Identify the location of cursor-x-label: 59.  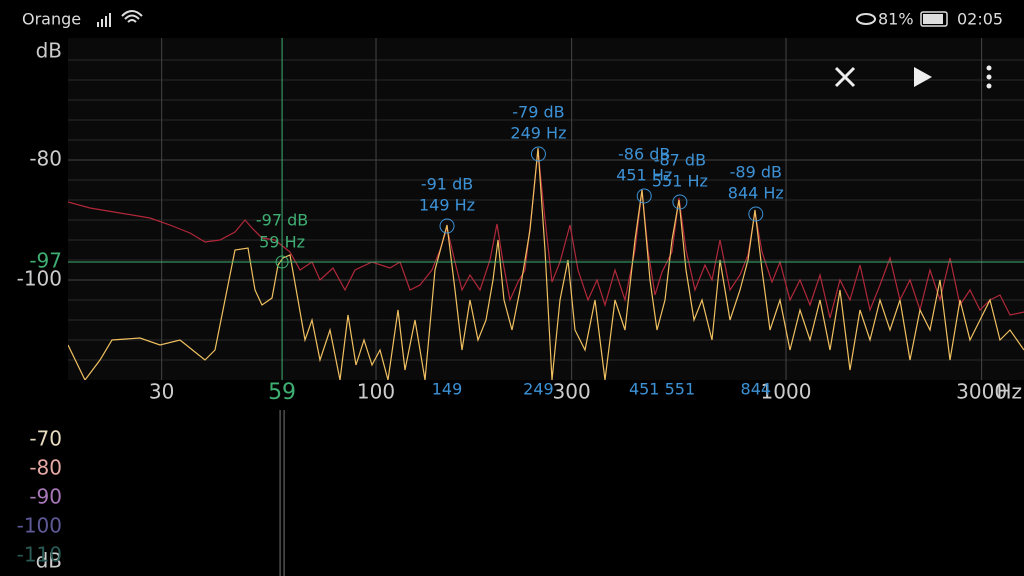
(282, 392).